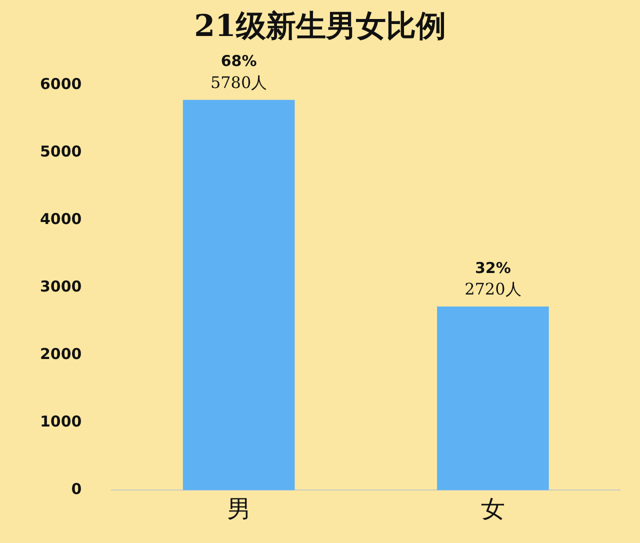 This screenshot has width=640, height=543. I want to click on y-tick-label: 4000, so click(61, 219).